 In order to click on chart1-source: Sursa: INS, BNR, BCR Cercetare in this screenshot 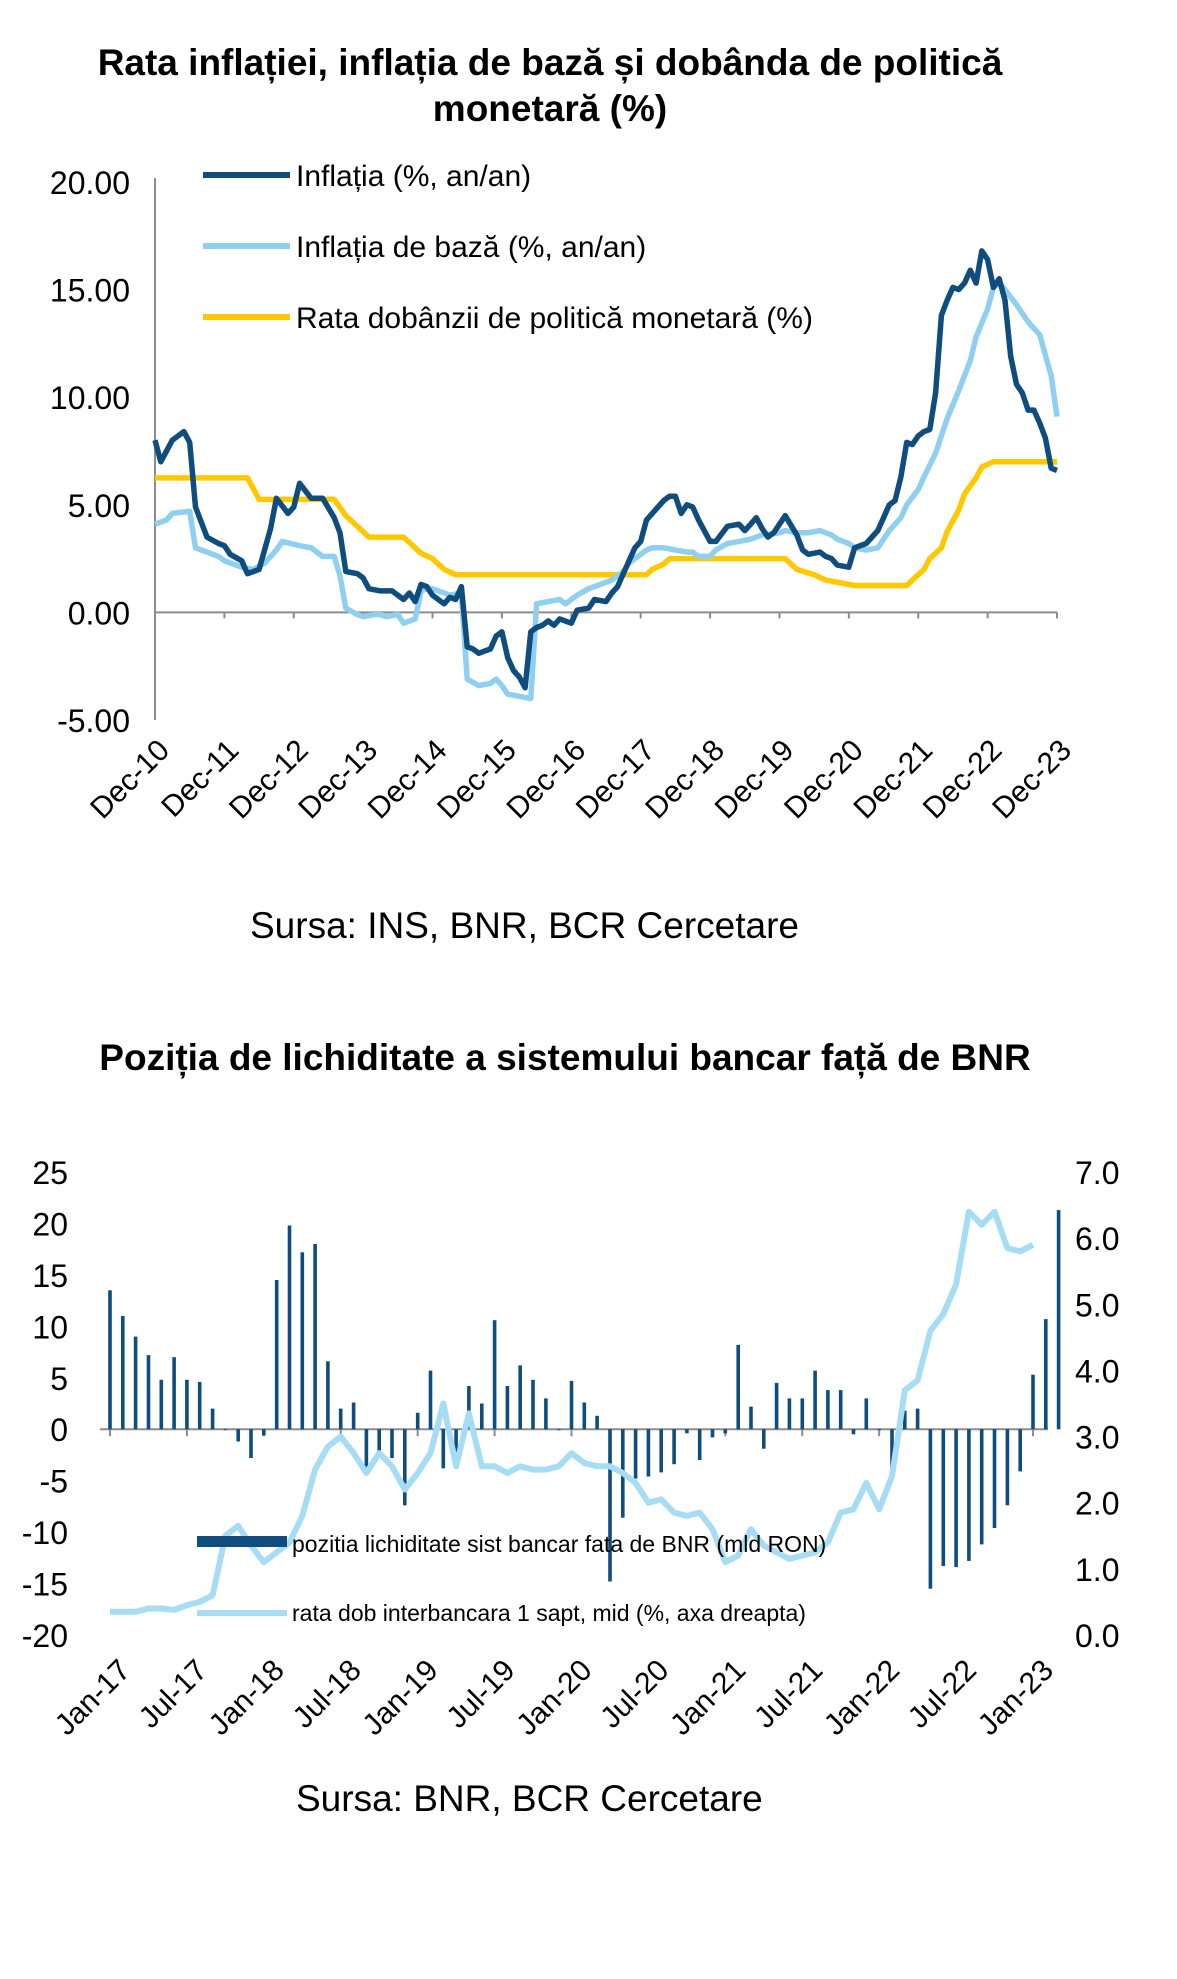, I will do `click(524, 925)`.